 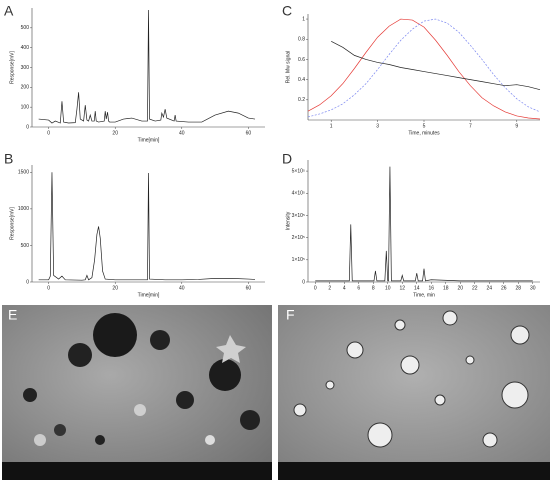 I want to click on x-tick-label: 4, so click(x=344, y=288).